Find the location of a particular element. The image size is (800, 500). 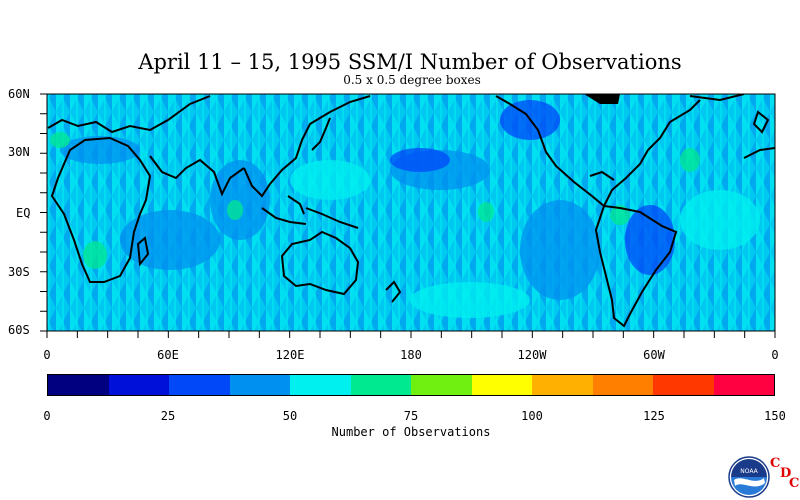

lon-label-180: 180 is located at coordinates (411, 355).